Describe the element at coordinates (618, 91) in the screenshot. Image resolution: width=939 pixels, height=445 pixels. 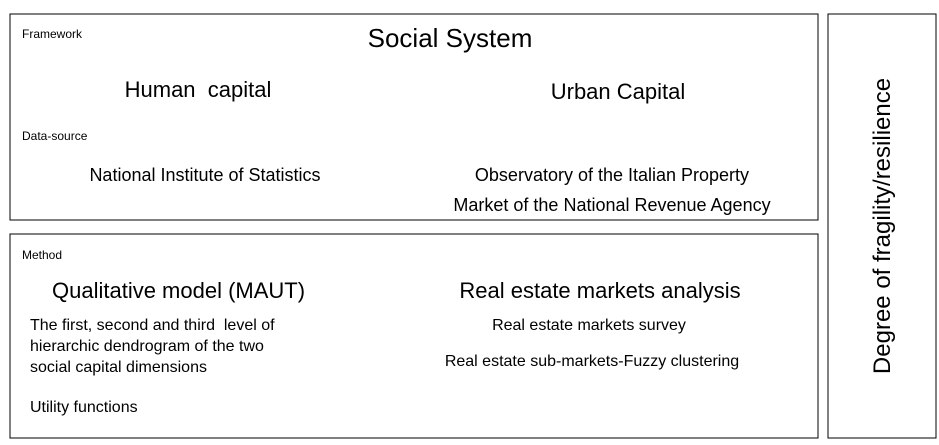
I see `urban-capital: Urban Capital` at that location.